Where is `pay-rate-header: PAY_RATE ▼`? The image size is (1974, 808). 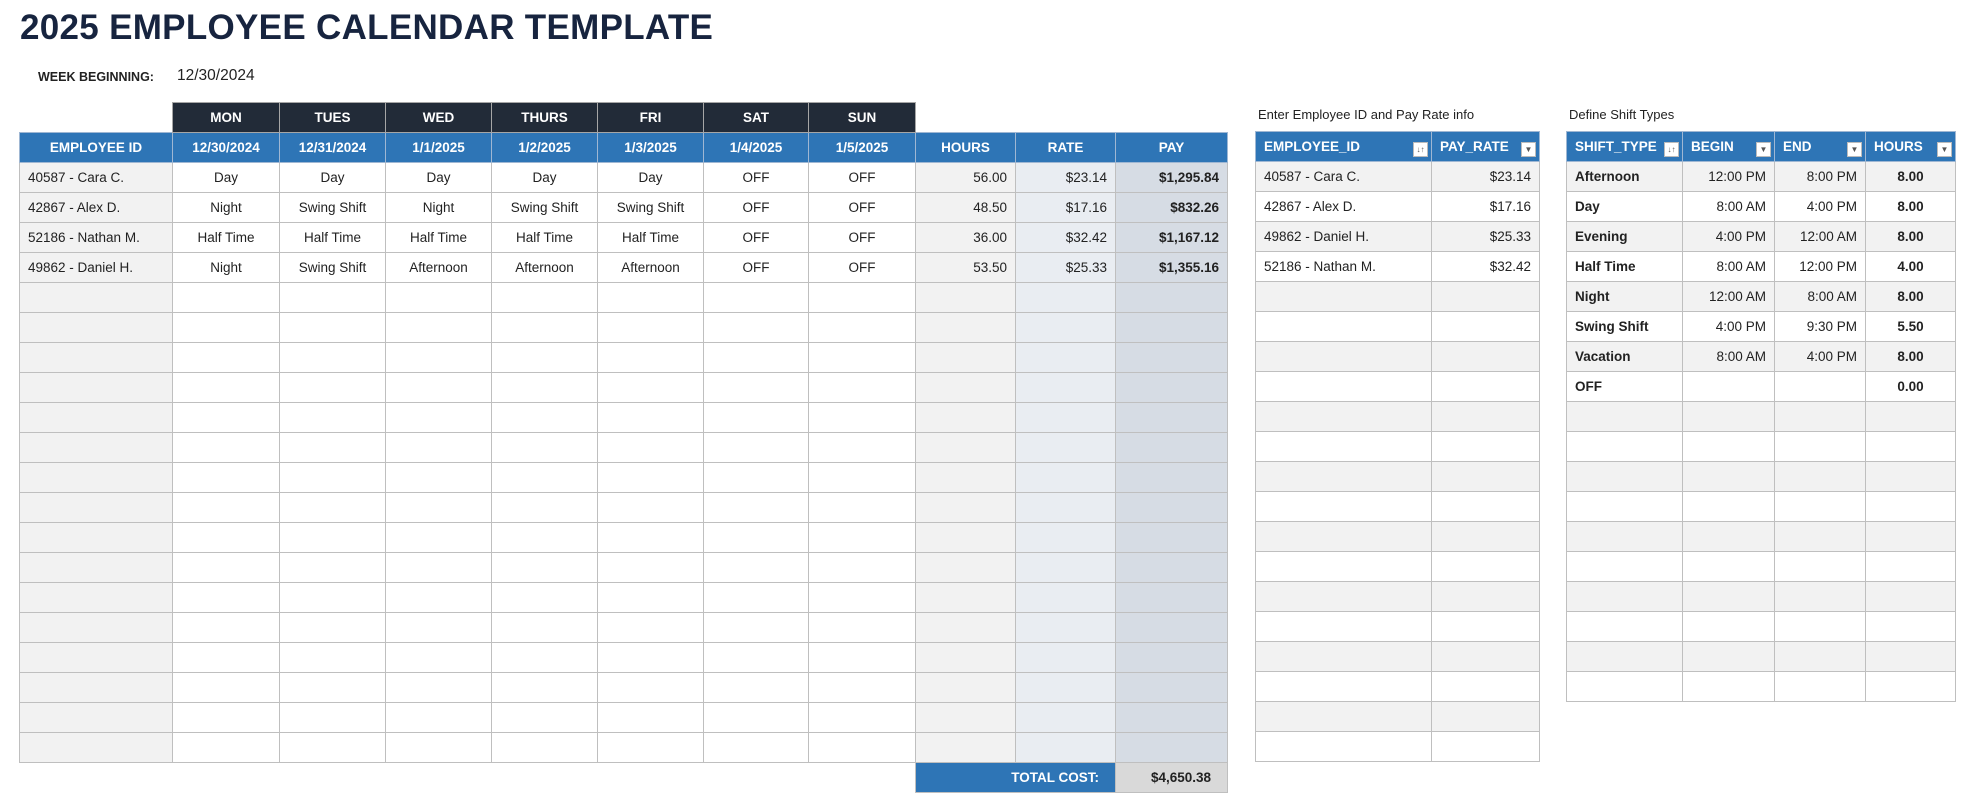
pay-rate-header: PAY_RATE ▼ is located at coordinates (1485, 146).